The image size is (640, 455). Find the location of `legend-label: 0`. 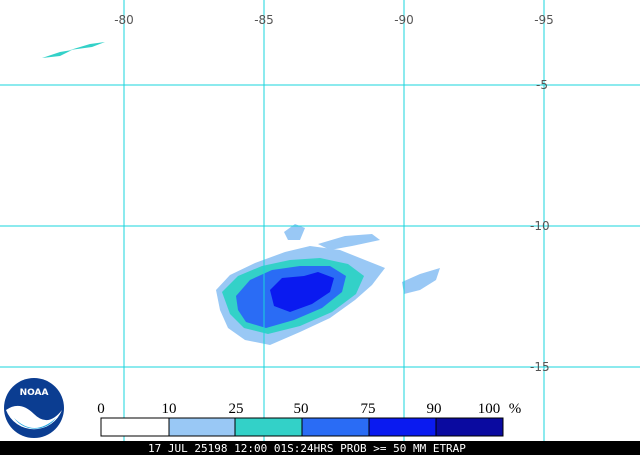

legend-label: 0 is located at coordinates (101, 409).